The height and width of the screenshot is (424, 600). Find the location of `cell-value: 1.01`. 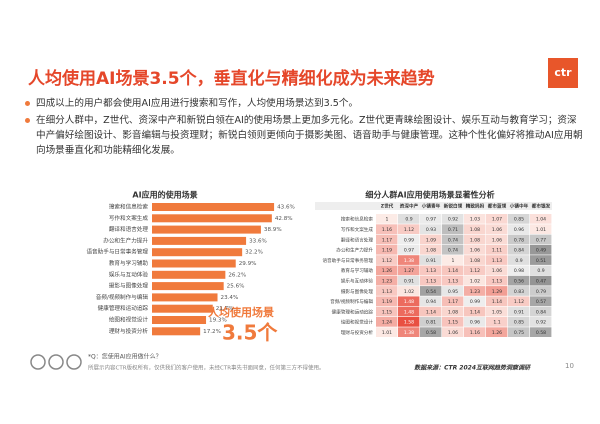

cell-value: 1.01 is located at coordinates (541, 230).